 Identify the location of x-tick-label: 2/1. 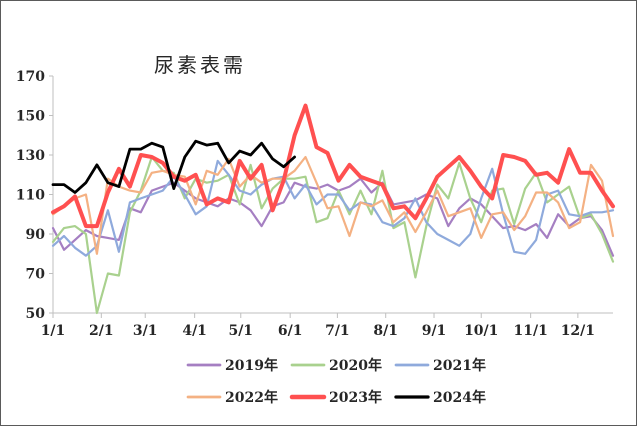
(101, 331).